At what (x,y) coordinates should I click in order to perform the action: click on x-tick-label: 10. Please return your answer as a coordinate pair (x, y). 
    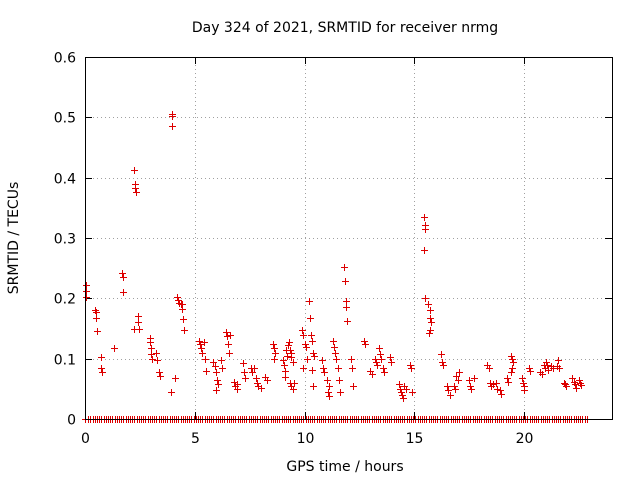
    Looking at the image, I should click on (306, 439).